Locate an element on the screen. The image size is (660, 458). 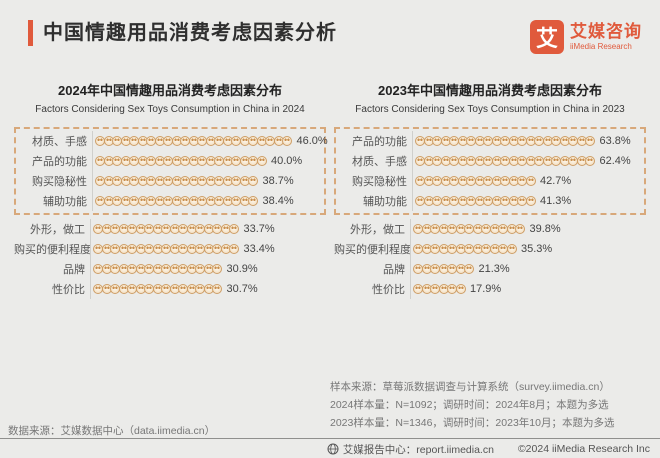
row-label: 品牌 is located at coordinates (394, 270).